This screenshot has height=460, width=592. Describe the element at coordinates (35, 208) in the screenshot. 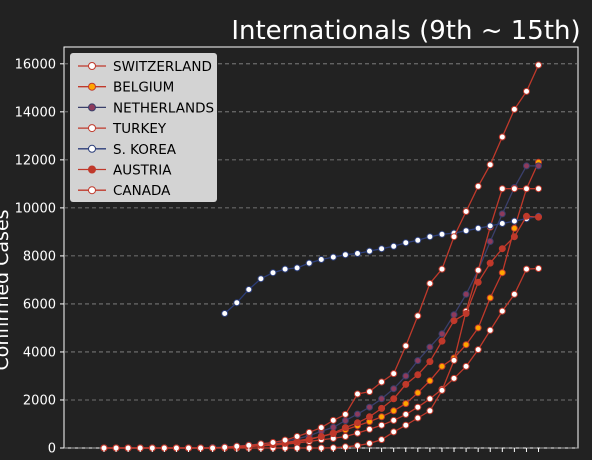

I see `y-tick-label: 10000` at that location.